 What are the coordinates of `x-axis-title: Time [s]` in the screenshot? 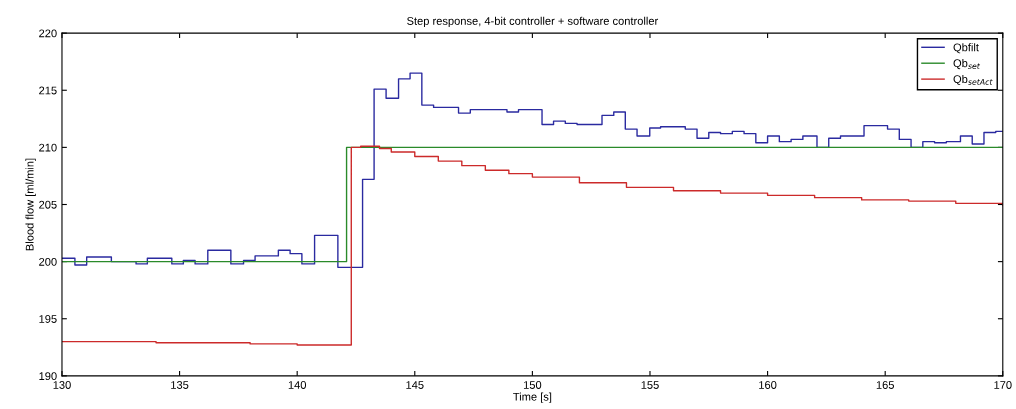 It's located at (532, 397).